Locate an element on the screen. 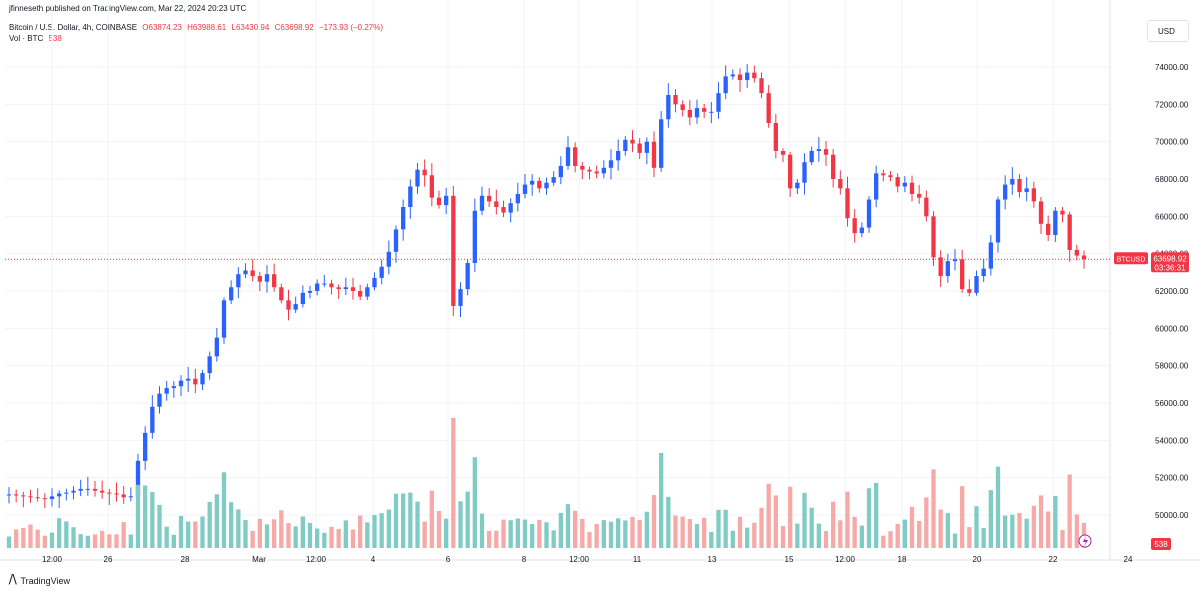  volume-legend: Vol · BTC 538 is located at coordinates (35, 38).